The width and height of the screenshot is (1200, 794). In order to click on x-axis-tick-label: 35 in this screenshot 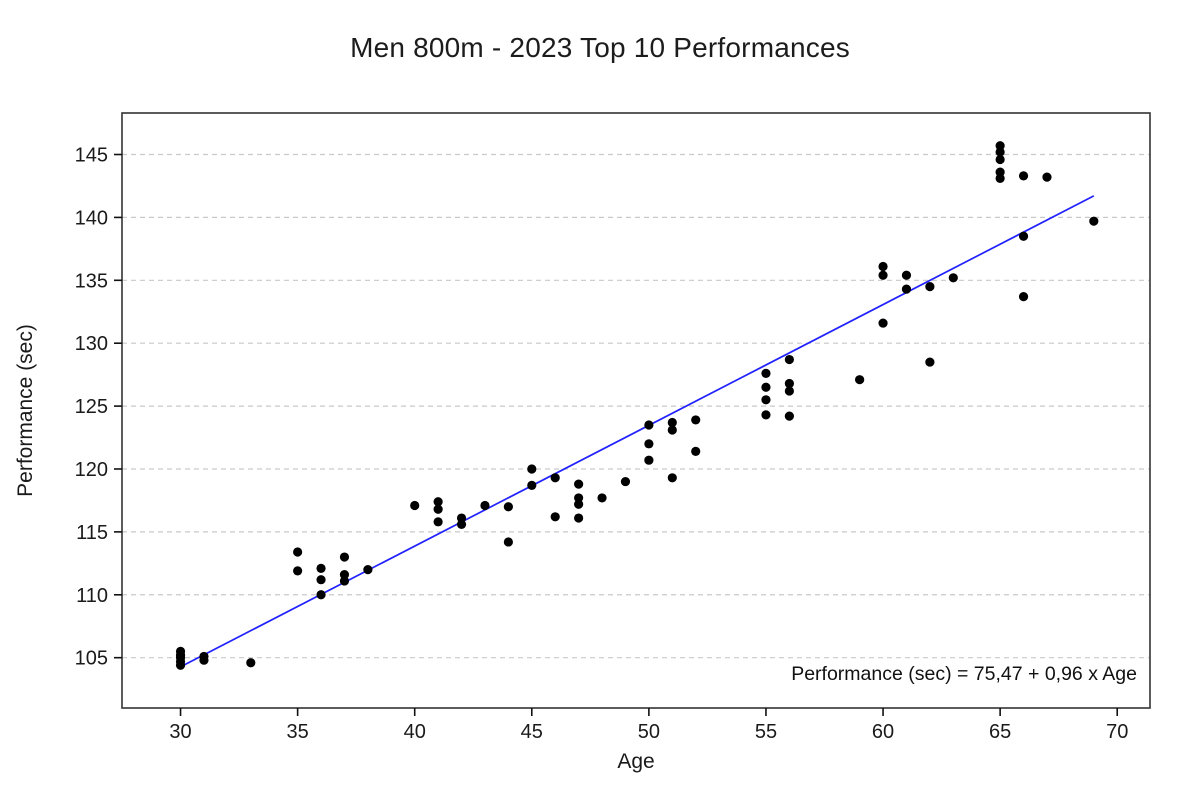, I will do `click(298, 732)`.